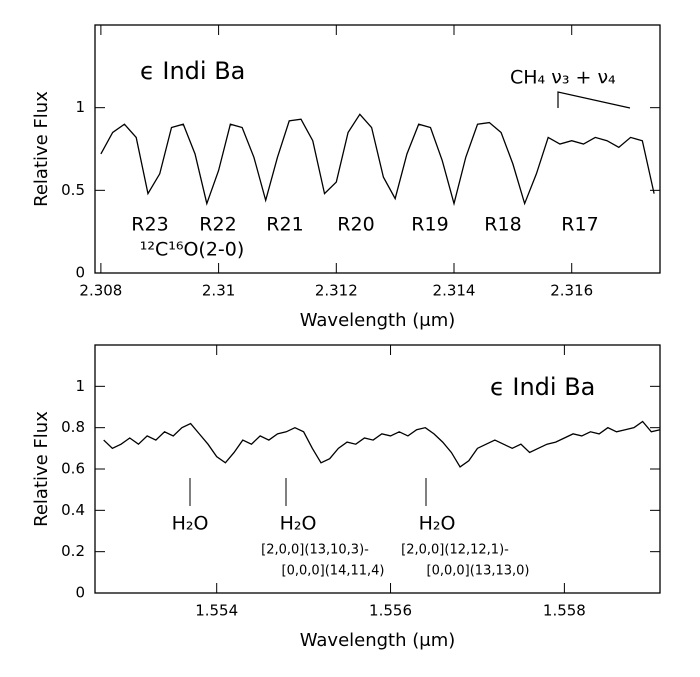  What do you see at coordinates (315, 550) in the screenshot?
I see `annotation: [2,0,0](13,10,3)-` at bounding box center [315, 550].